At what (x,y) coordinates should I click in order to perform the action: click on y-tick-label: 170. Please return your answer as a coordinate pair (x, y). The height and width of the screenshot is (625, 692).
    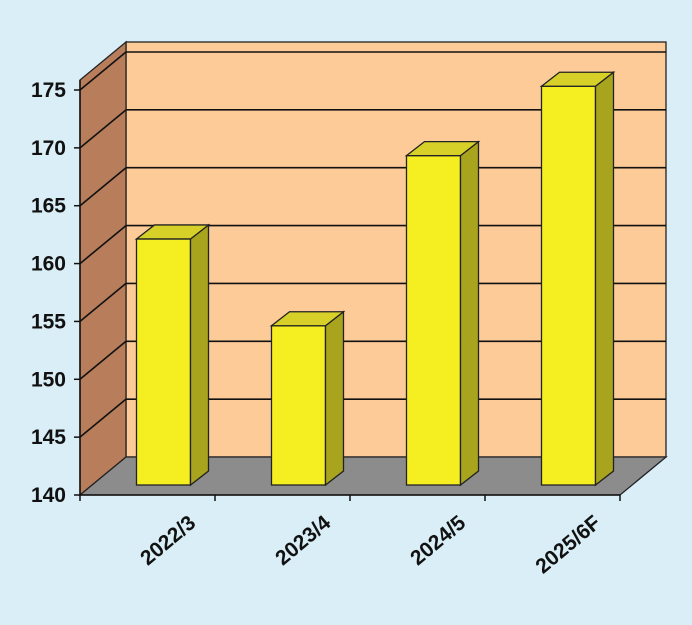
    Looking at the image, I should click on (48, 148).